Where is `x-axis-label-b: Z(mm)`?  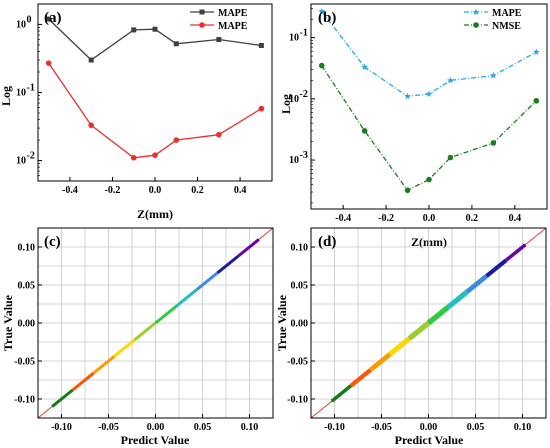 x-axis-label-b: Z(mm) is located at coordinates (429, 242).